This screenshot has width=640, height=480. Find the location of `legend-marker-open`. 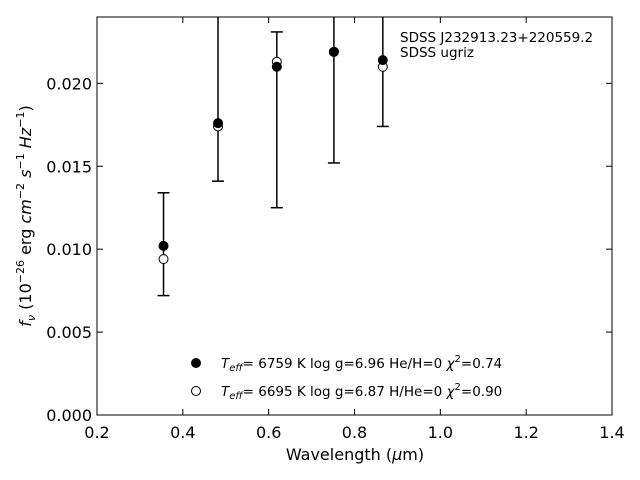

legend-marker-open is located at coordinates (196, 391).